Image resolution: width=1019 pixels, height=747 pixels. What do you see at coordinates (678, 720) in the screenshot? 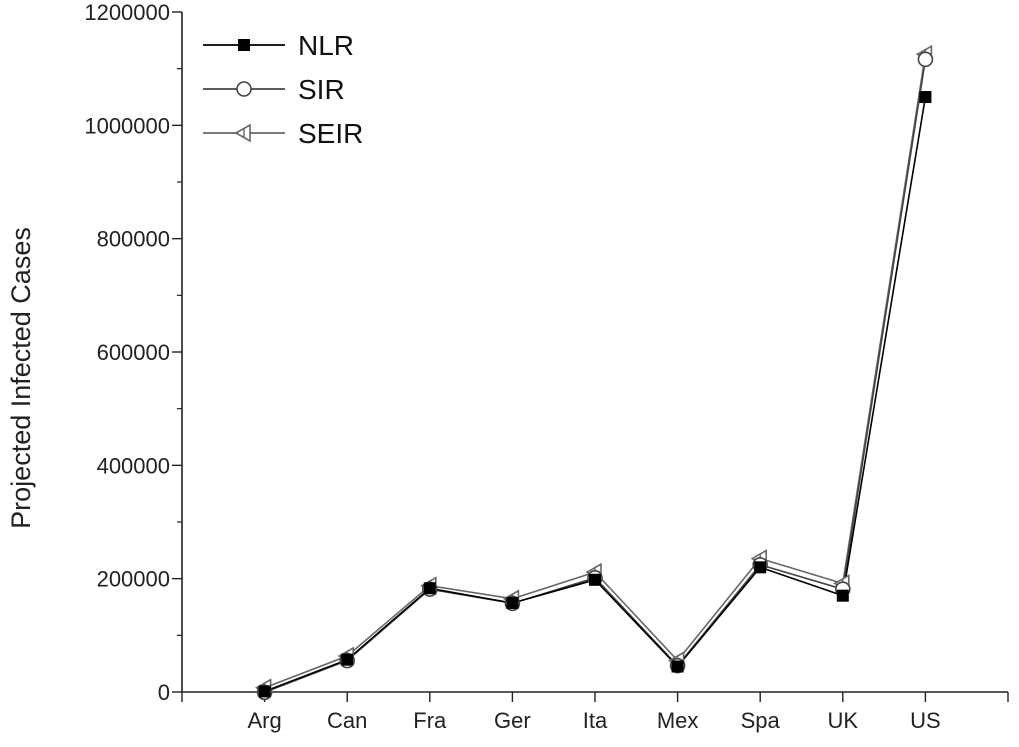
I see `x-tick-label: Mex` at bounding box center [678, 720].